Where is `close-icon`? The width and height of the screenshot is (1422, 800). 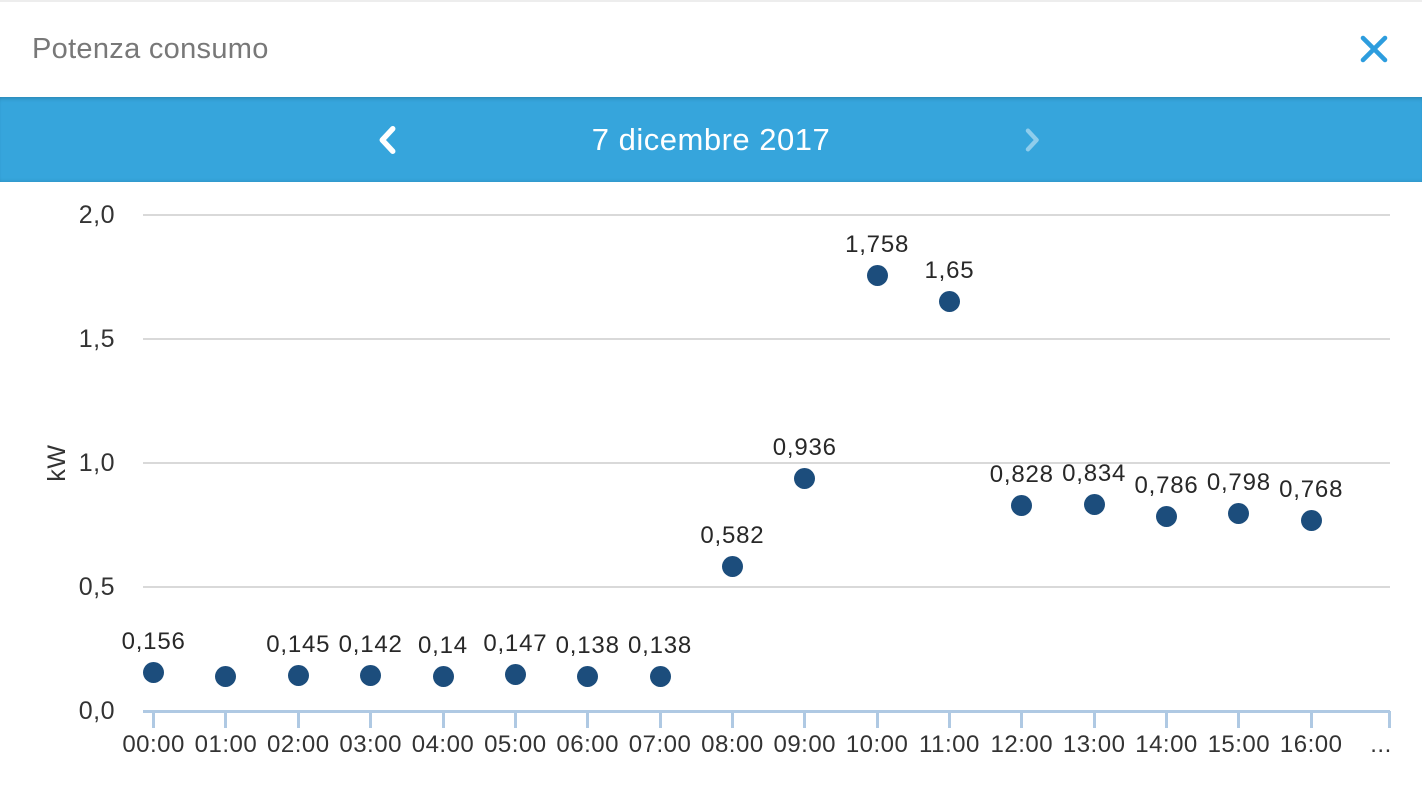
close-icon is located at coordinates (1374, 49).